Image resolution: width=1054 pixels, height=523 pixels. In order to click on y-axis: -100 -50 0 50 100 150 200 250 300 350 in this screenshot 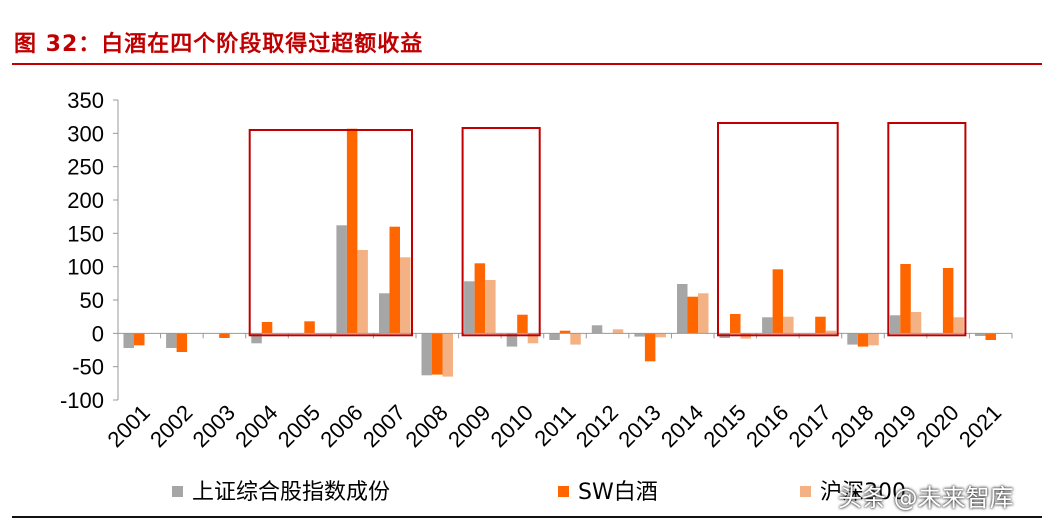, I will do `click(89, 250)`.